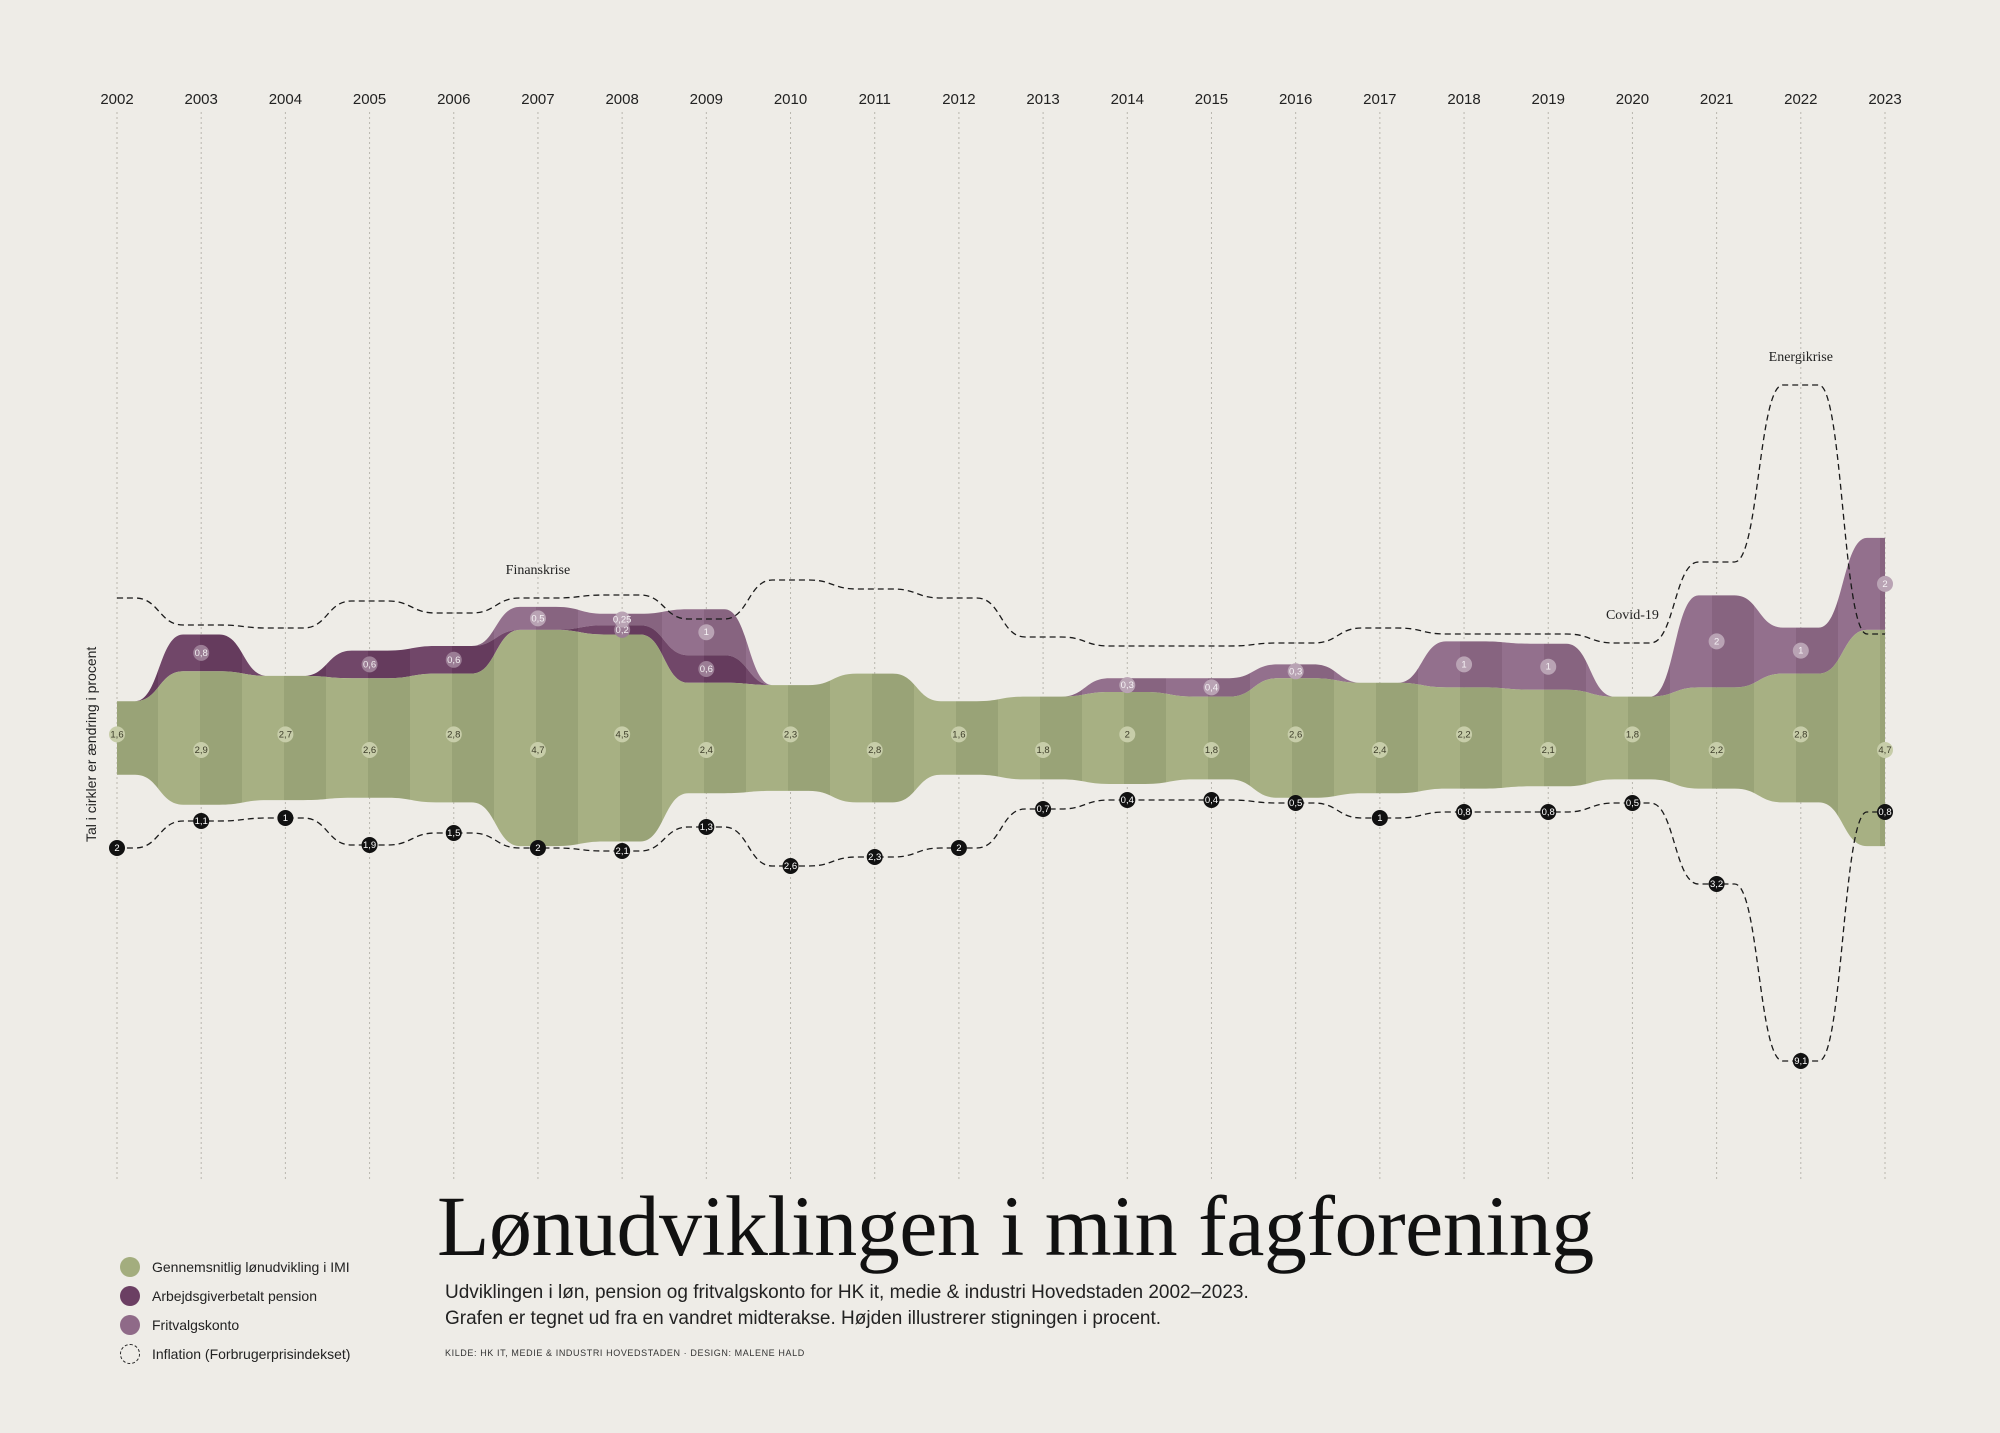 Image resolution: width=2000 pixels, height=1433 pixels. I want to click on inflation-value-2005: 1,9, so click(369, 845).